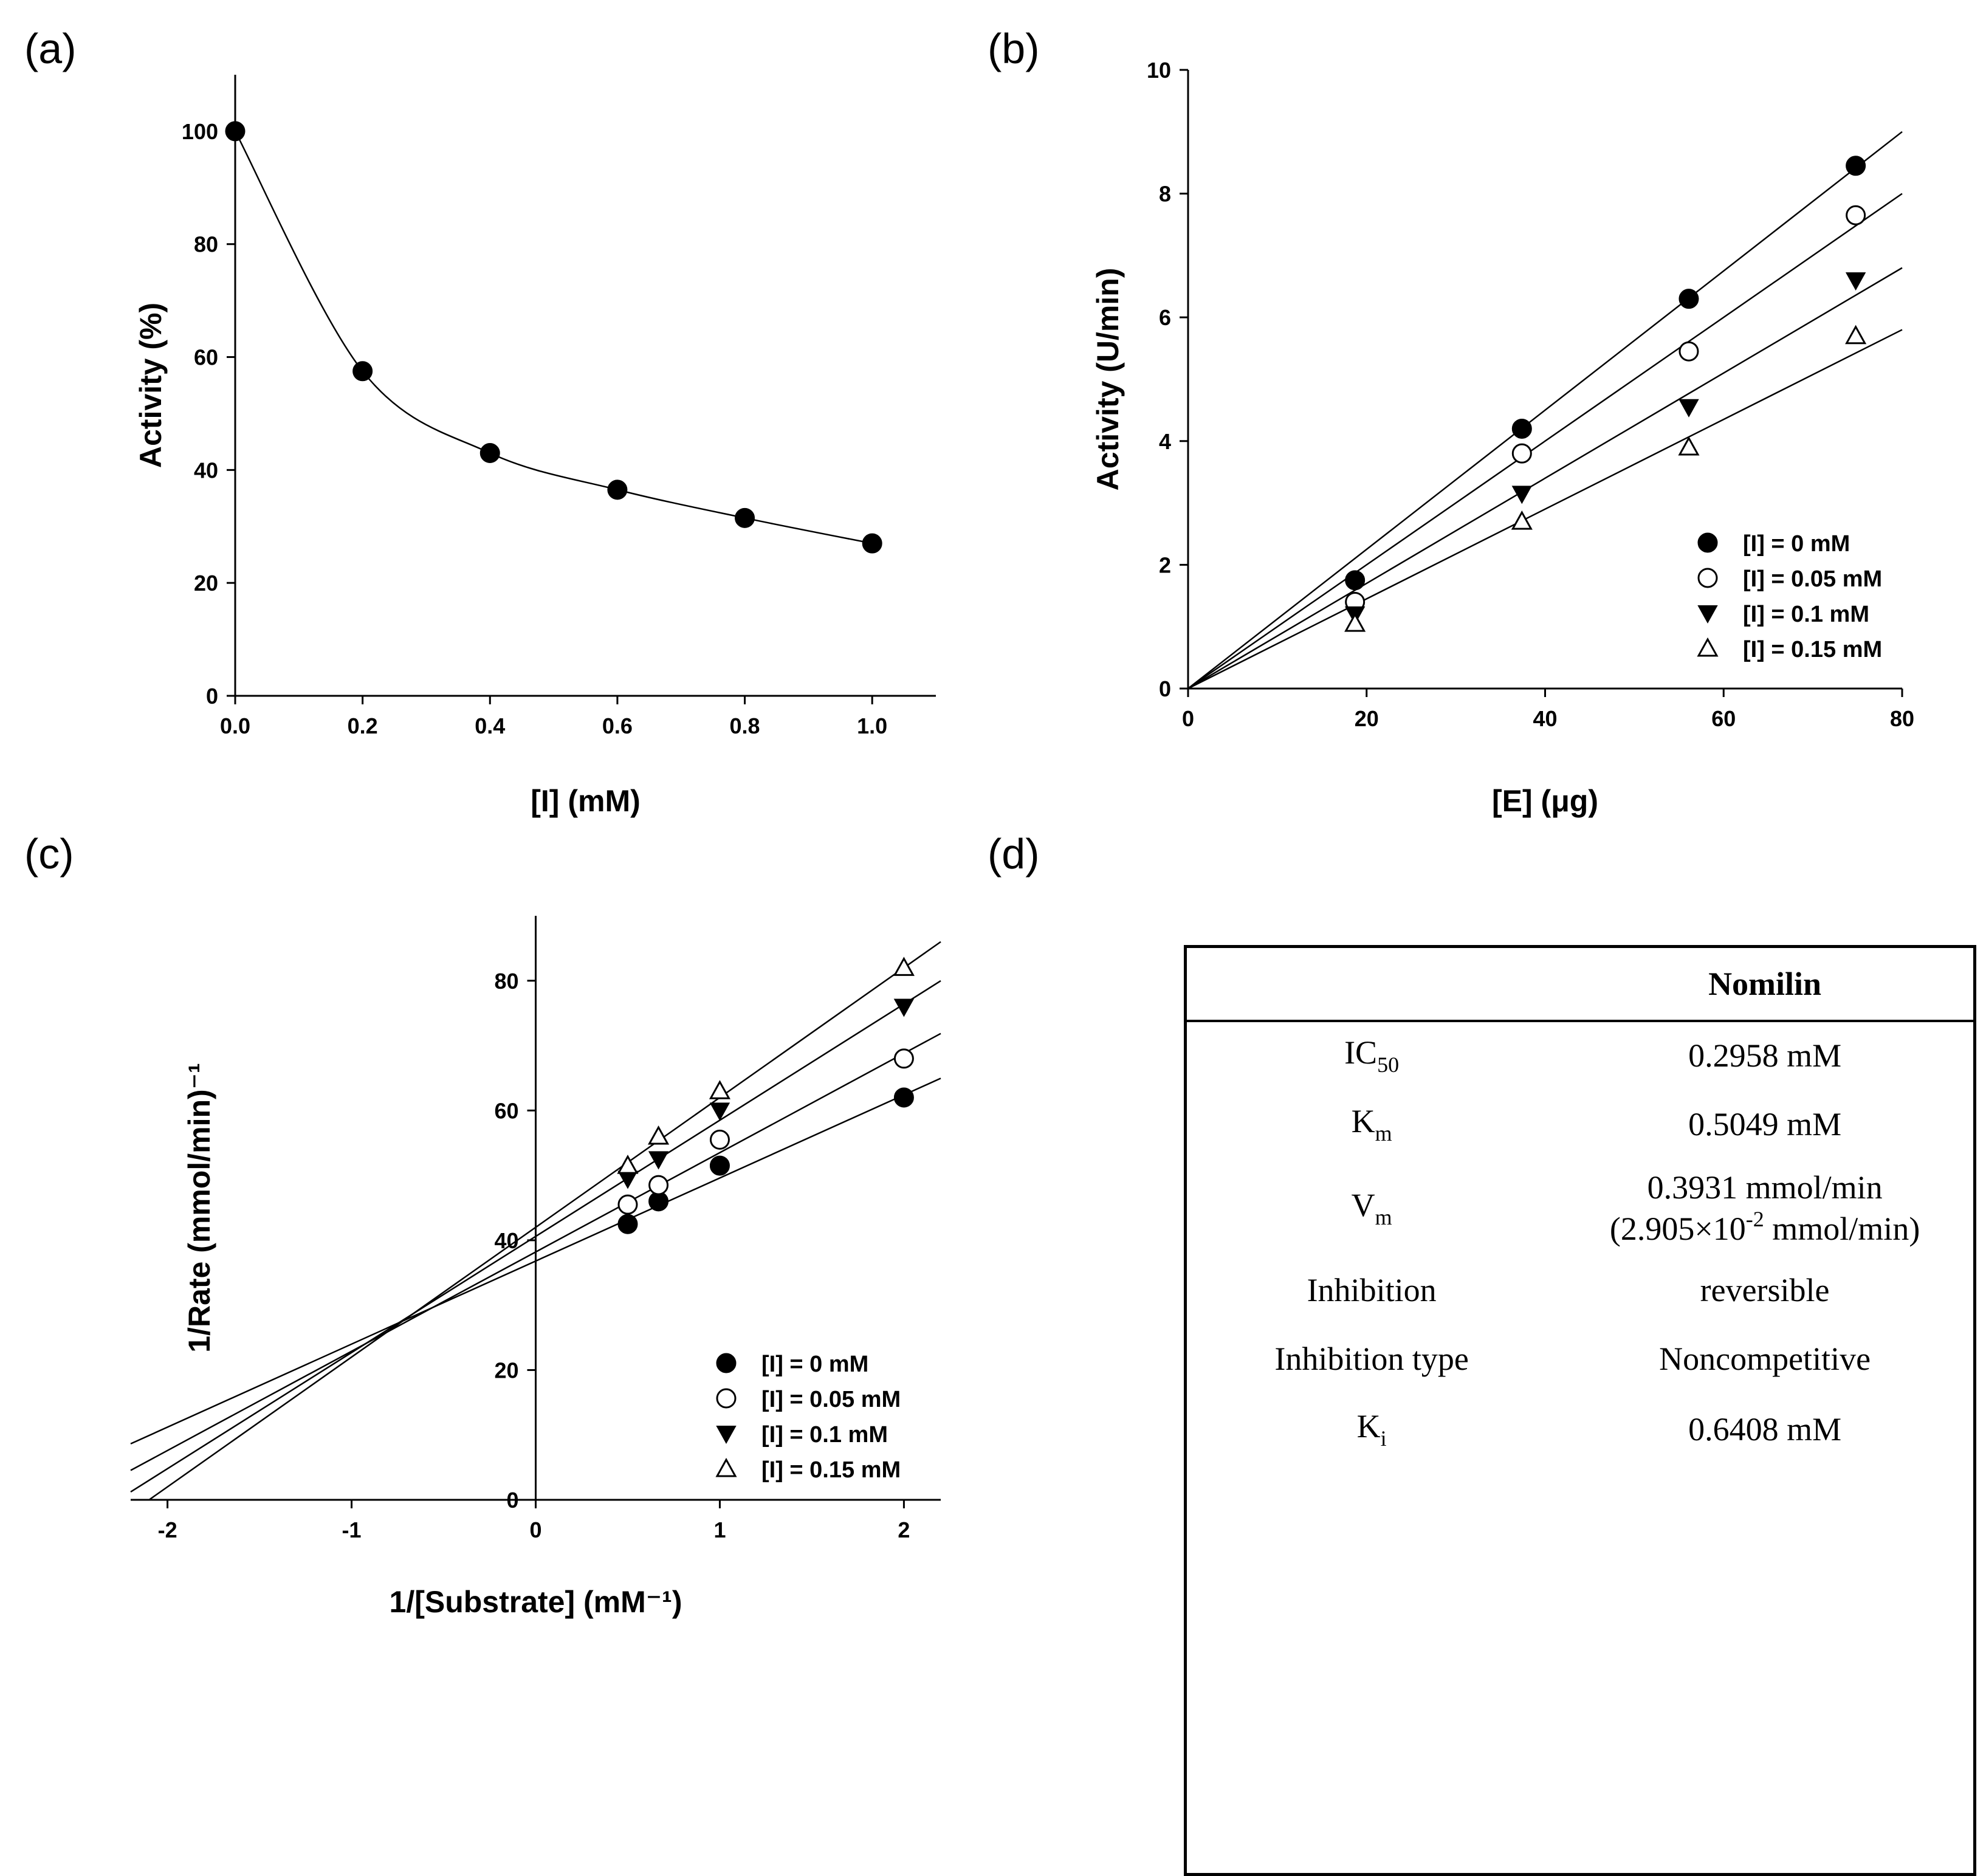  Describe the element at coordinates (1372, 1290) in the screenshot. I see `row-label-inhibition: Inhibition` at that location.